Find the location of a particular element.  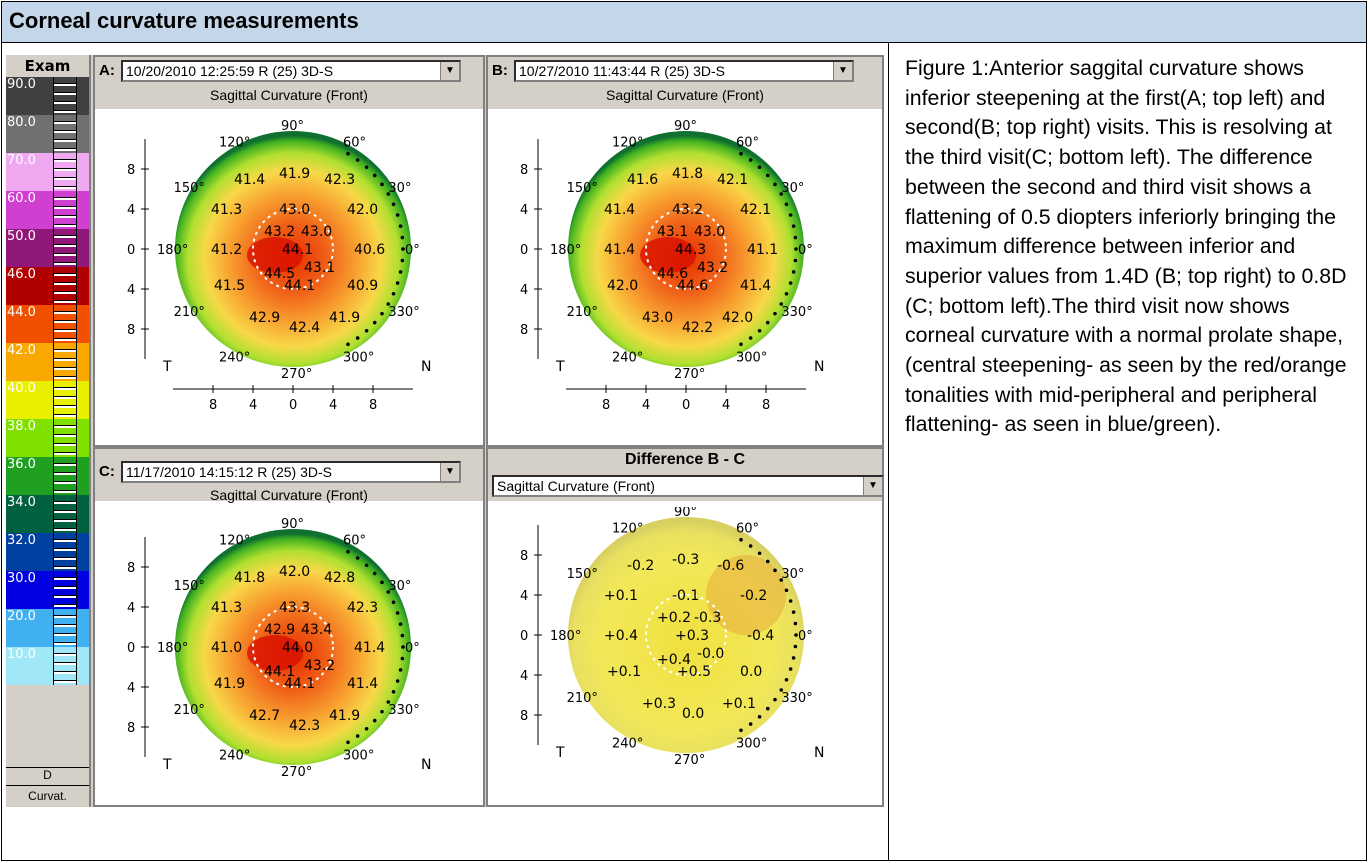

scale-unit: D is located at coordinates (47, 776).